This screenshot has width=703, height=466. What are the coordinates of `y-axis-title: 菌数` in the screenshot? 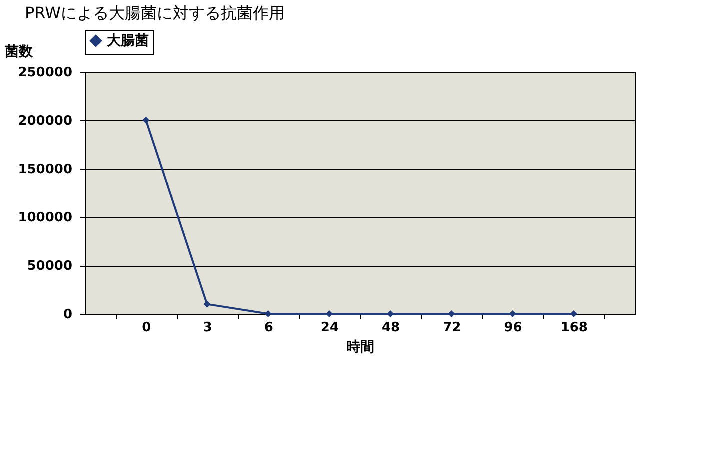 It's located at (19, 52).